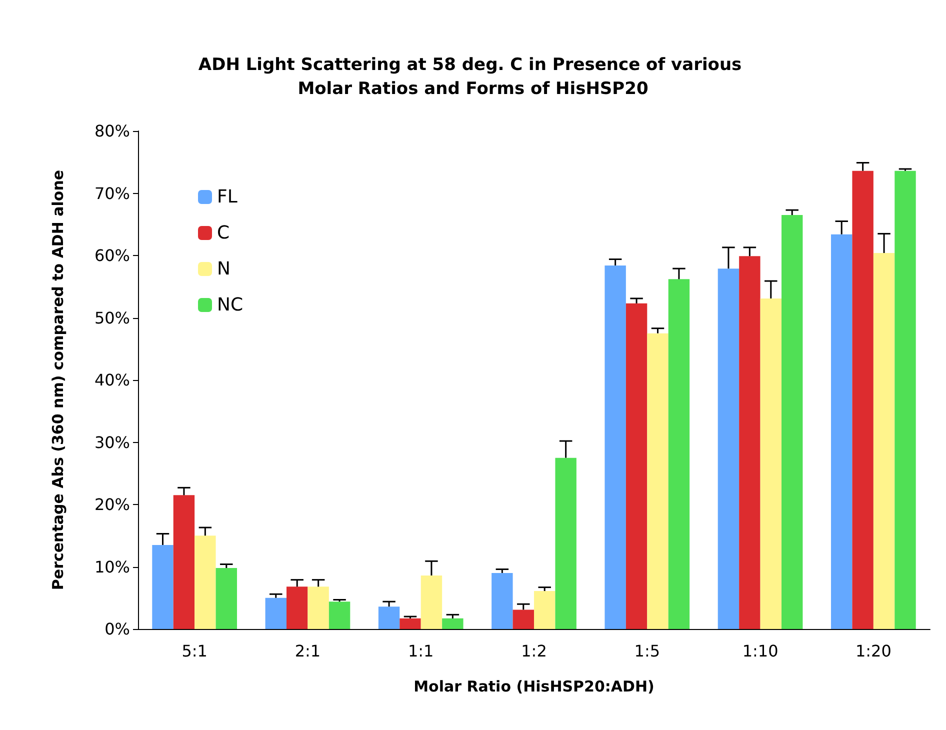 The width and height of the screenshot is (946, 730). What do you see at coordinates (230, 305) in the screenshot?
I see `legend-label: NC` at bounding box center [230, 305].